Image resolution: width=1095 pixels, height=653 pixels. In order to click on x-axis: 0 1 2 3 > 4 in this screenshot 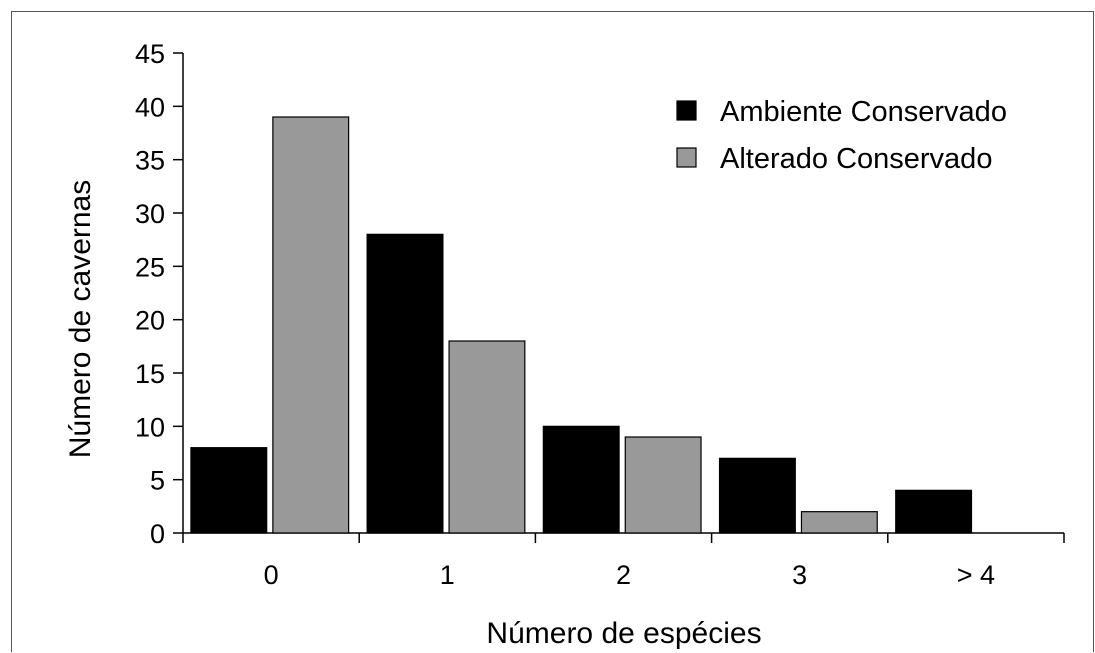, I will do `click(623, 561)`.